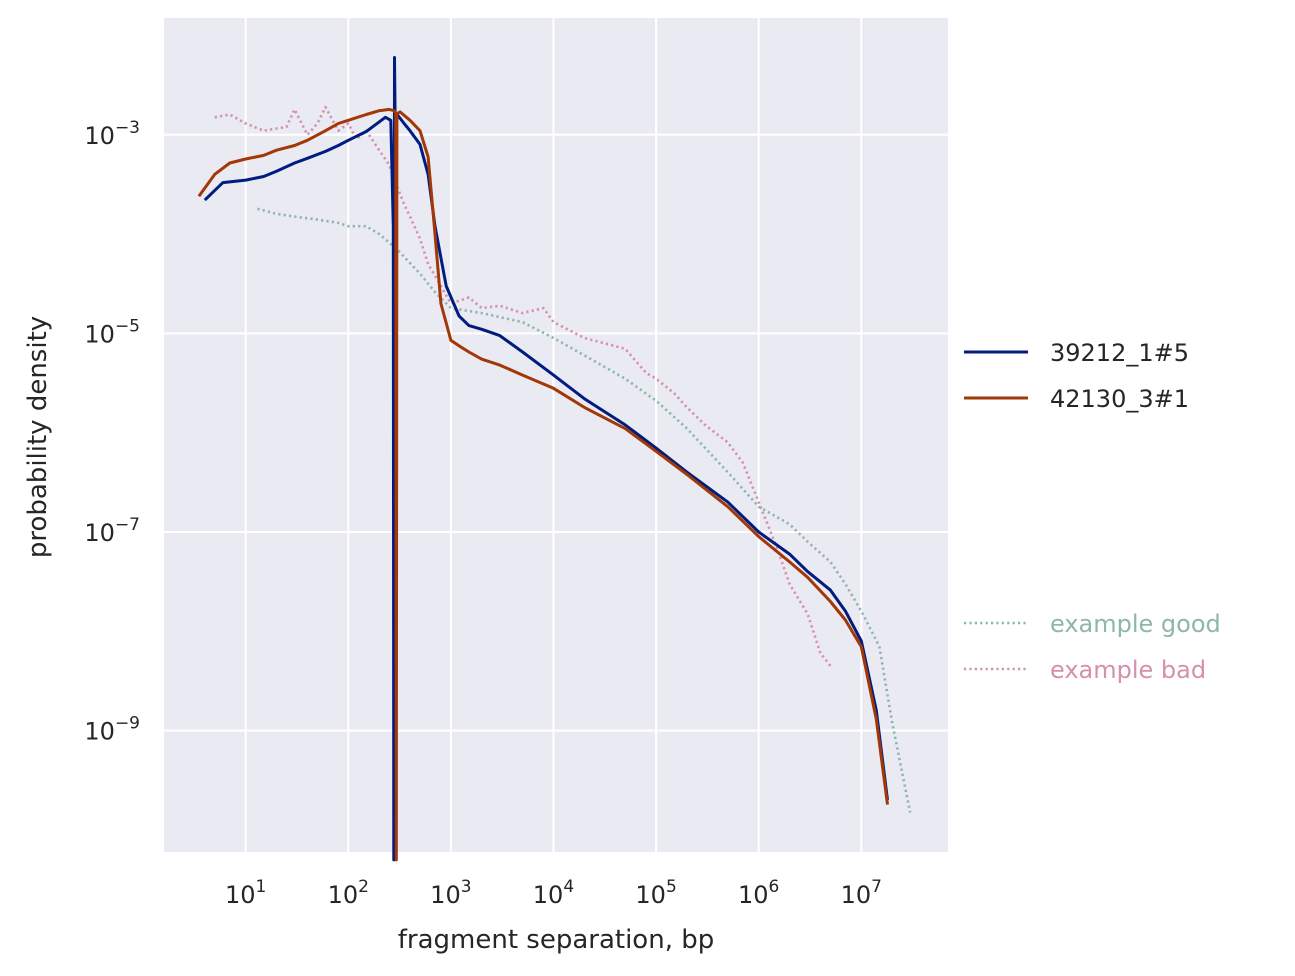  I want to click on y-tick-label: 10⁻⁷, so click(112, 531).